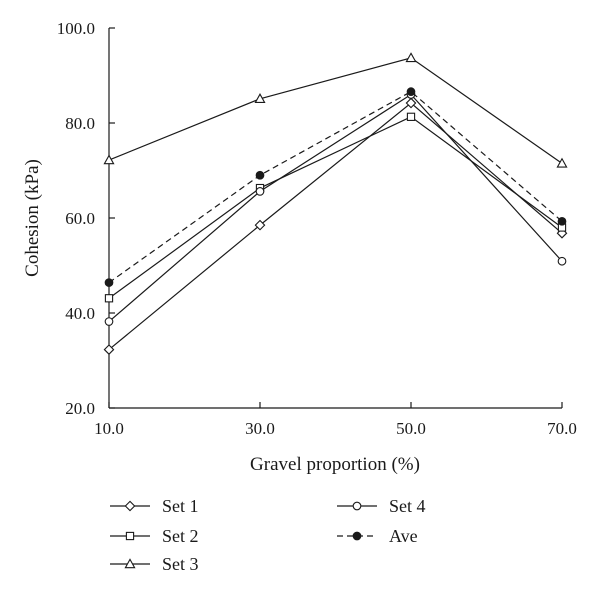 The width and height of the screenshot is (600, 592). Describe the element at coordinates (335, 464) in the screenshot. I see `x-axis-label: Gravel proportion (%)` at that location.